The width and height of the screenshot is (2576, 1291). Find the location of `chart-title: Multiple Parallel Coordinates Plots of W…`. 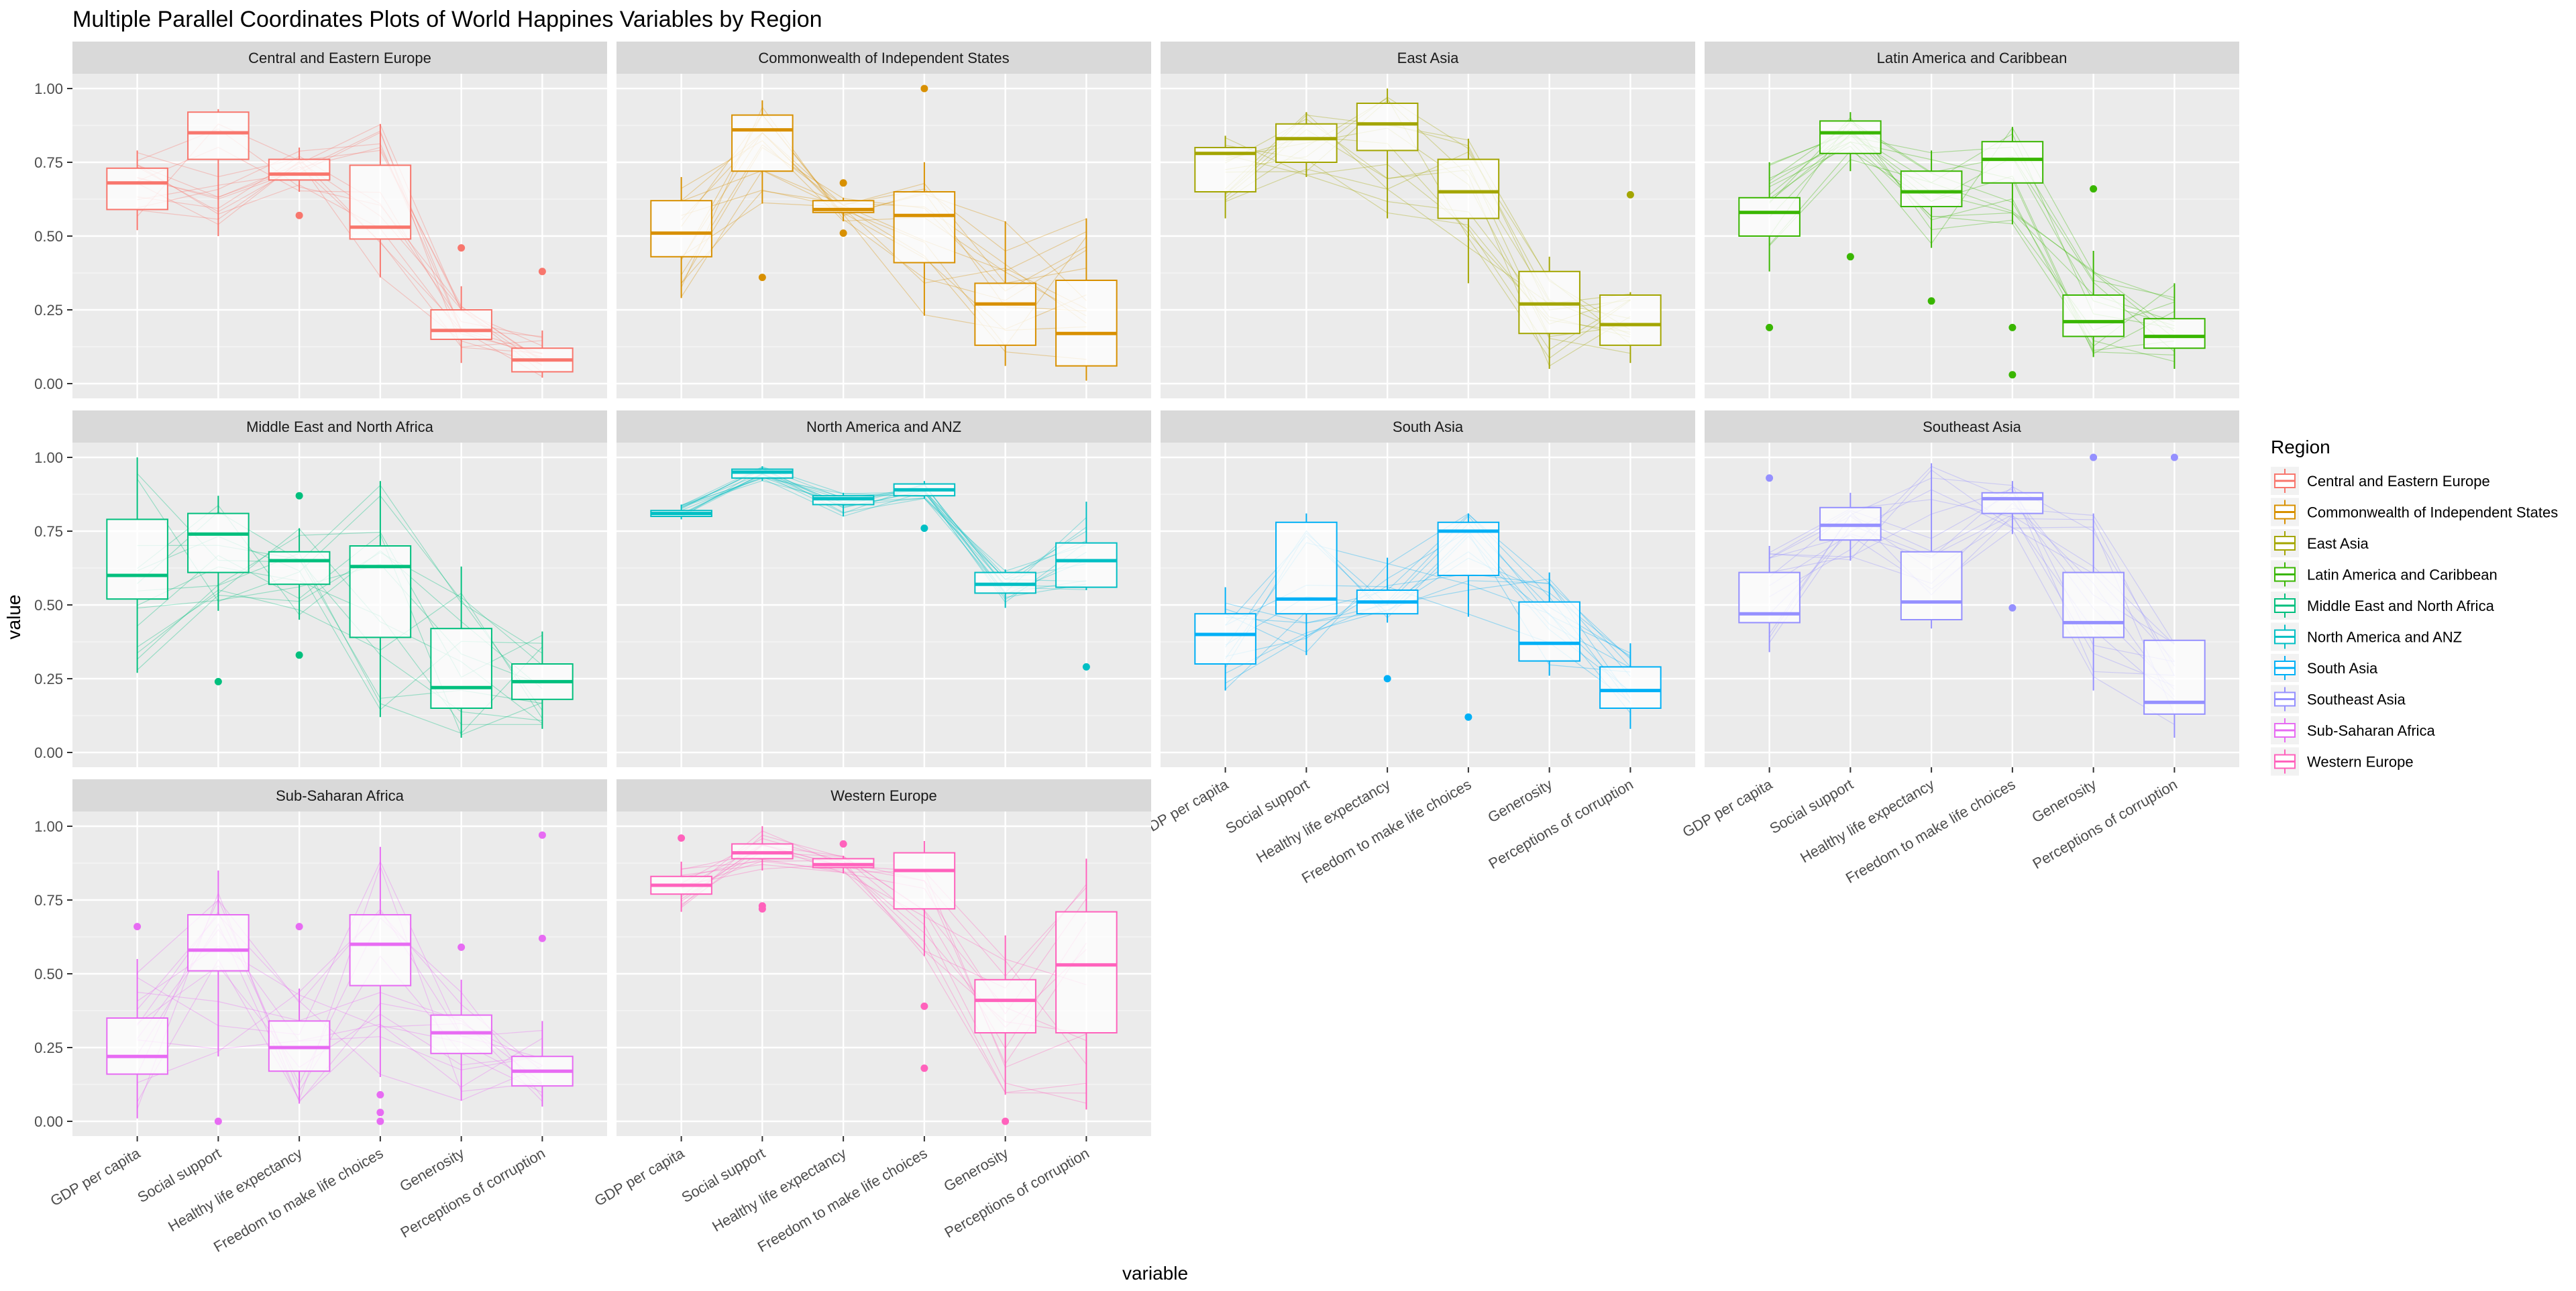

chart-title: Multiple Parallel Coordinates Plots of W… is located at coordinates (447, 19).